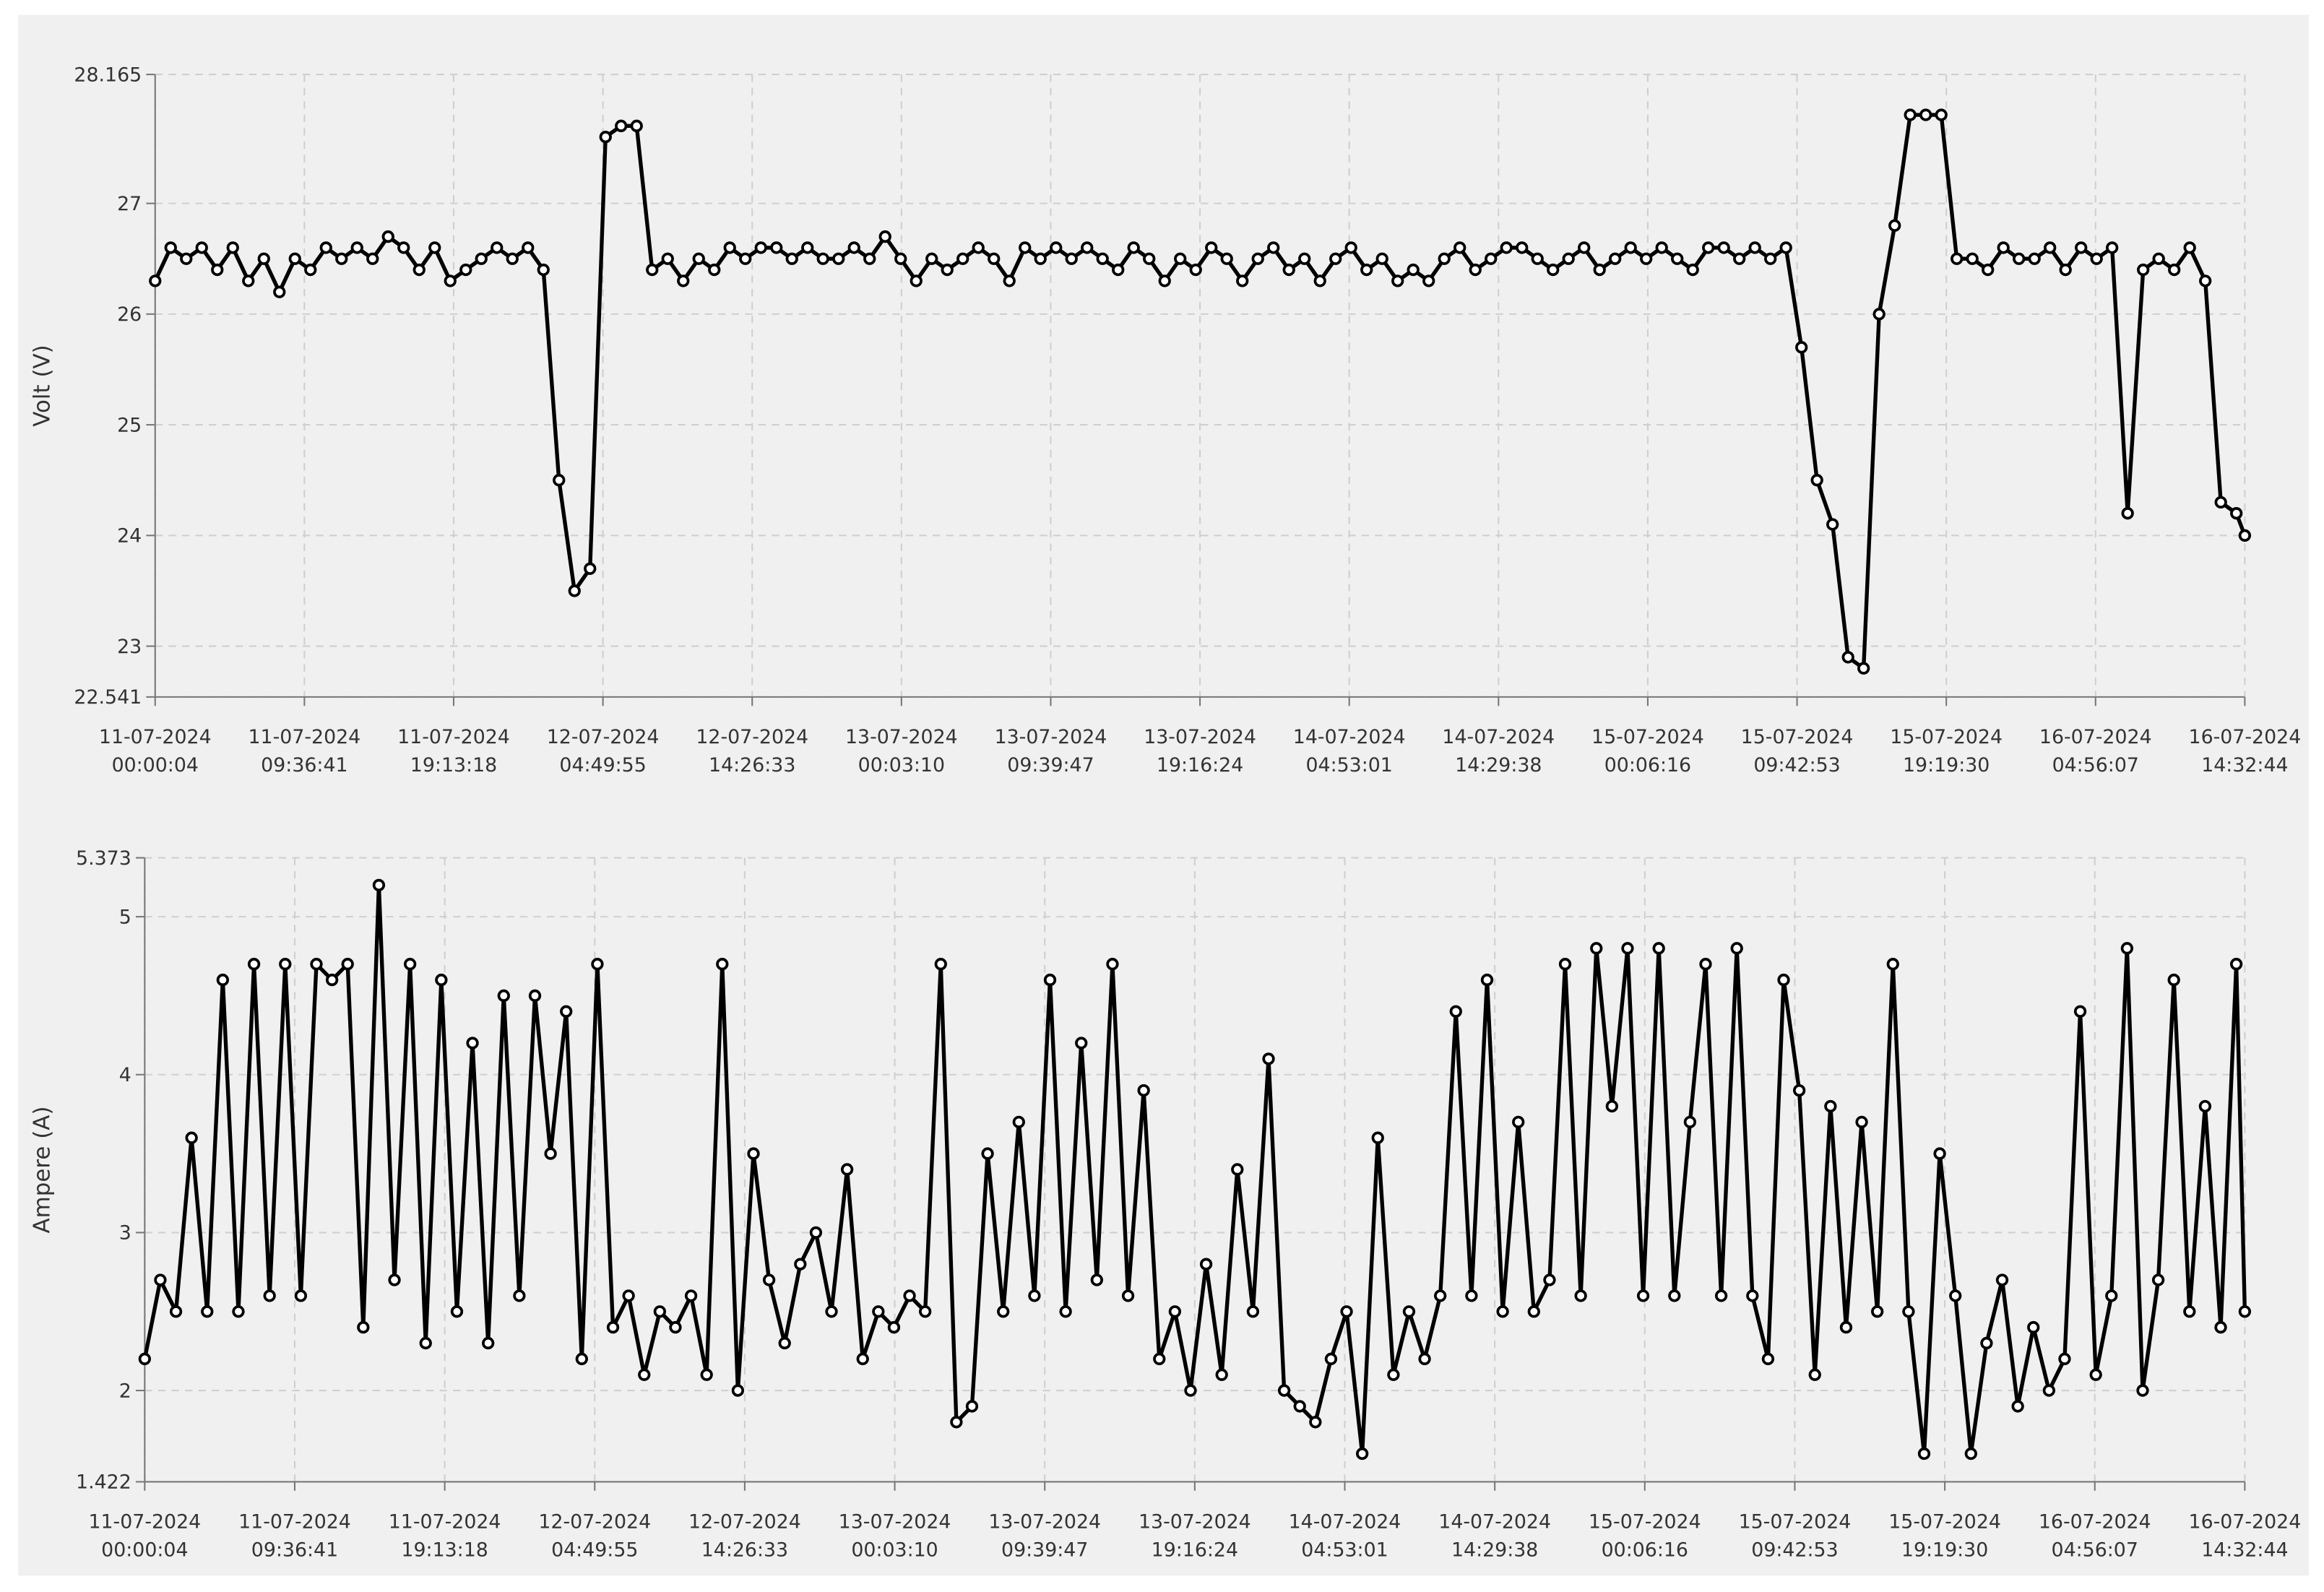 This screenshot has width=2324, height=1592. I want to click on x-tick-label-time: 14:29:38, so click(1494, 1550).